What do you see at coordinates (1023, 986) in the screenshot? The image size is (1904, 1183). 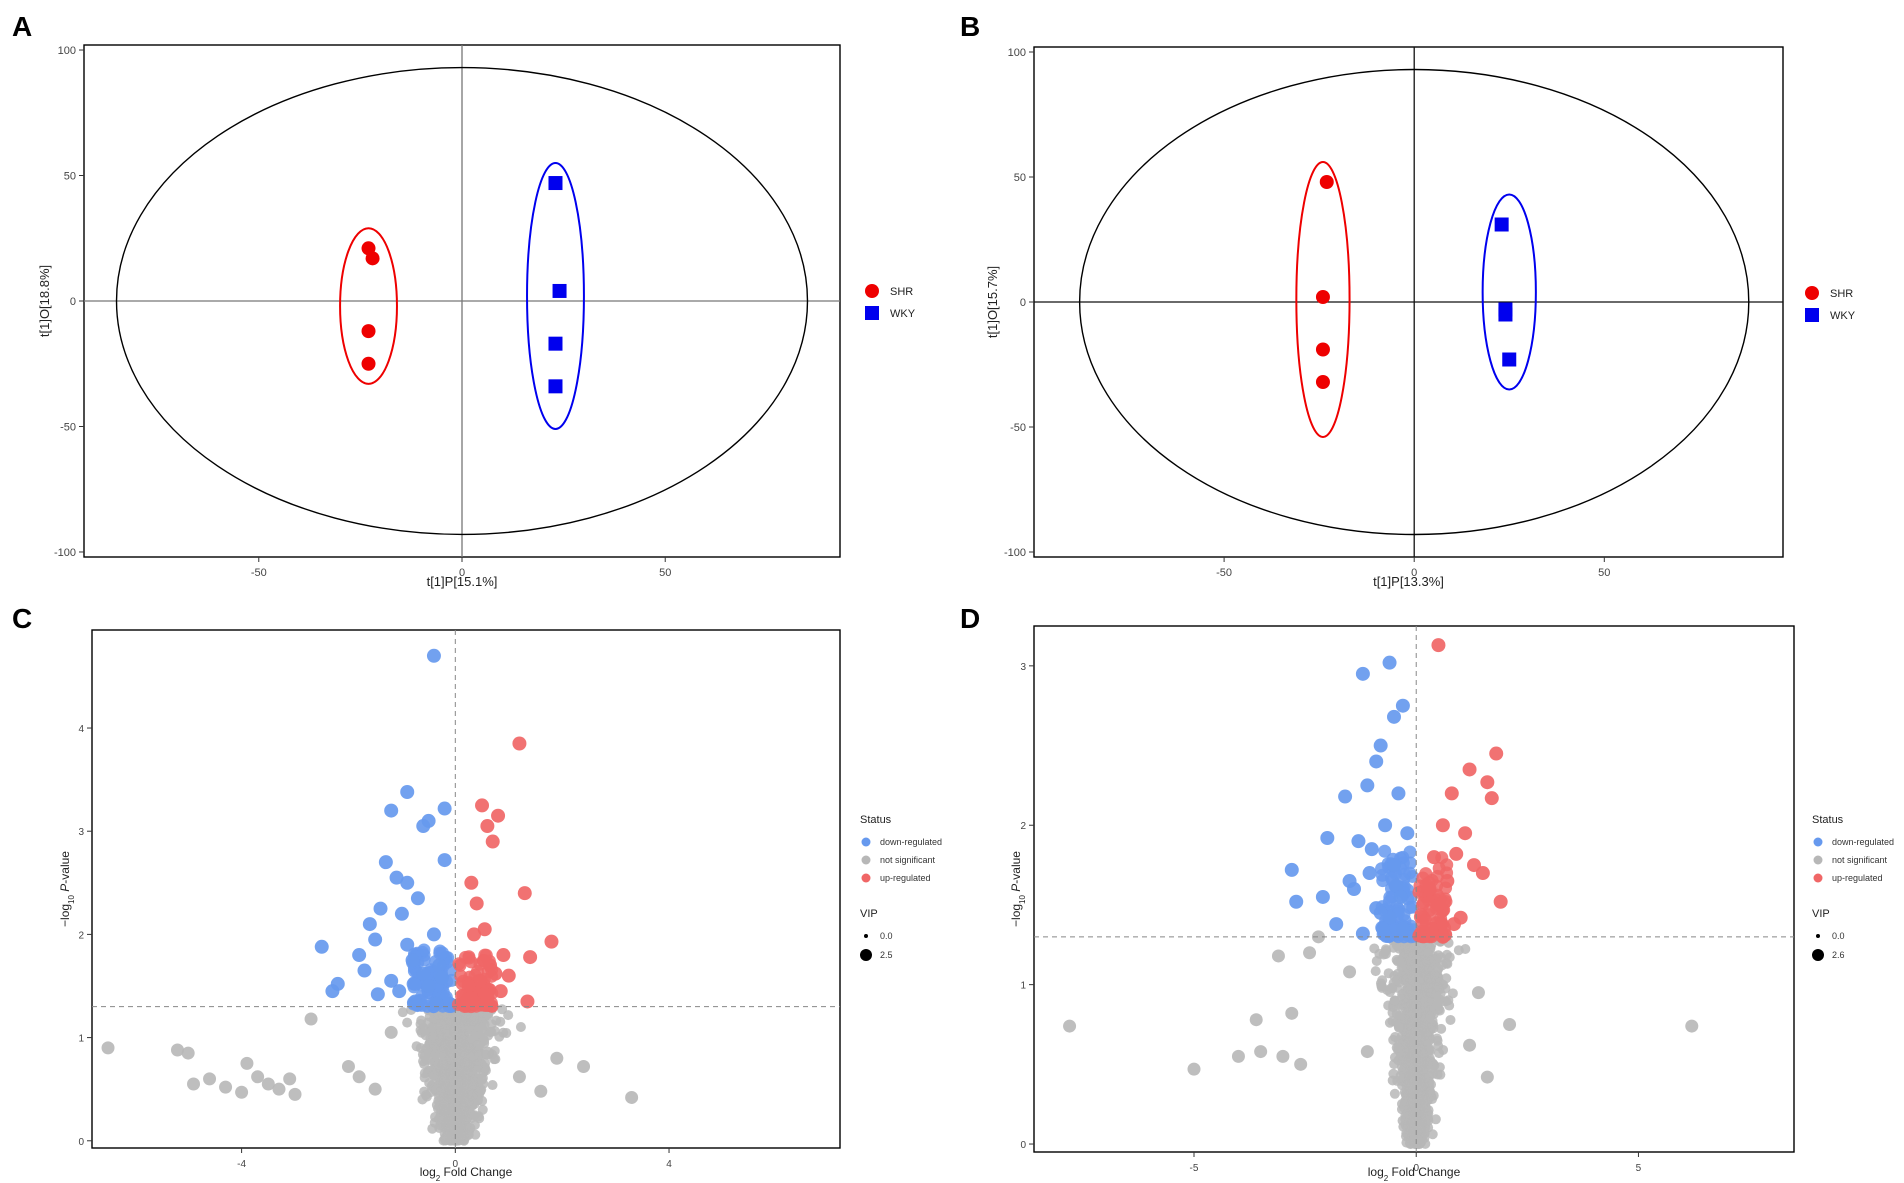 I see `y-tick-label: 1` at bounding box center [1023, 986].